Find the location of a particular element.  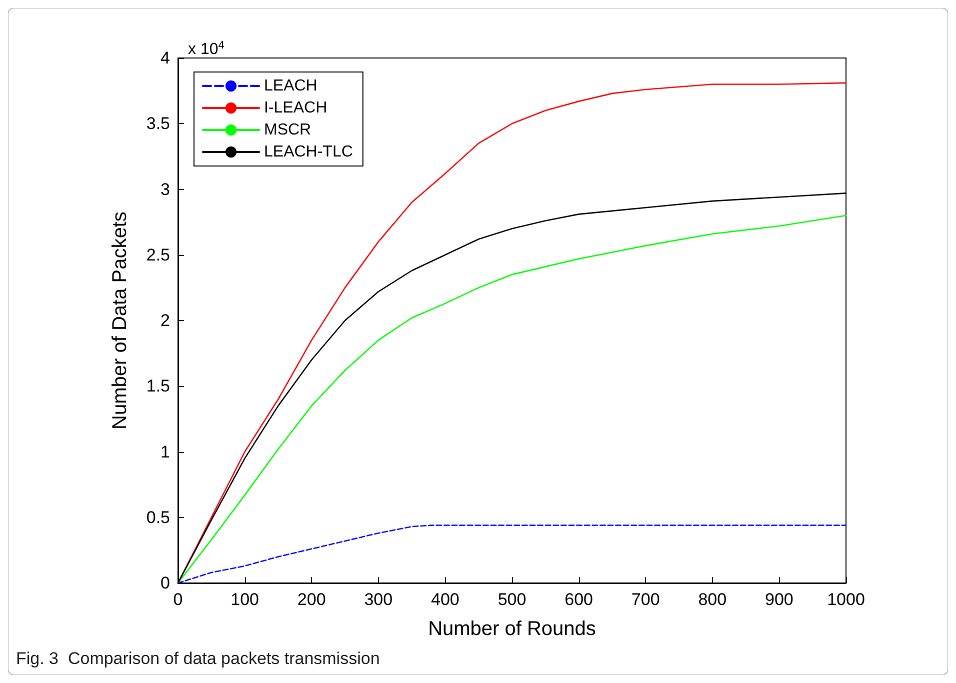

y-tick-label: 0.5 is located at coordinates (158, 517).